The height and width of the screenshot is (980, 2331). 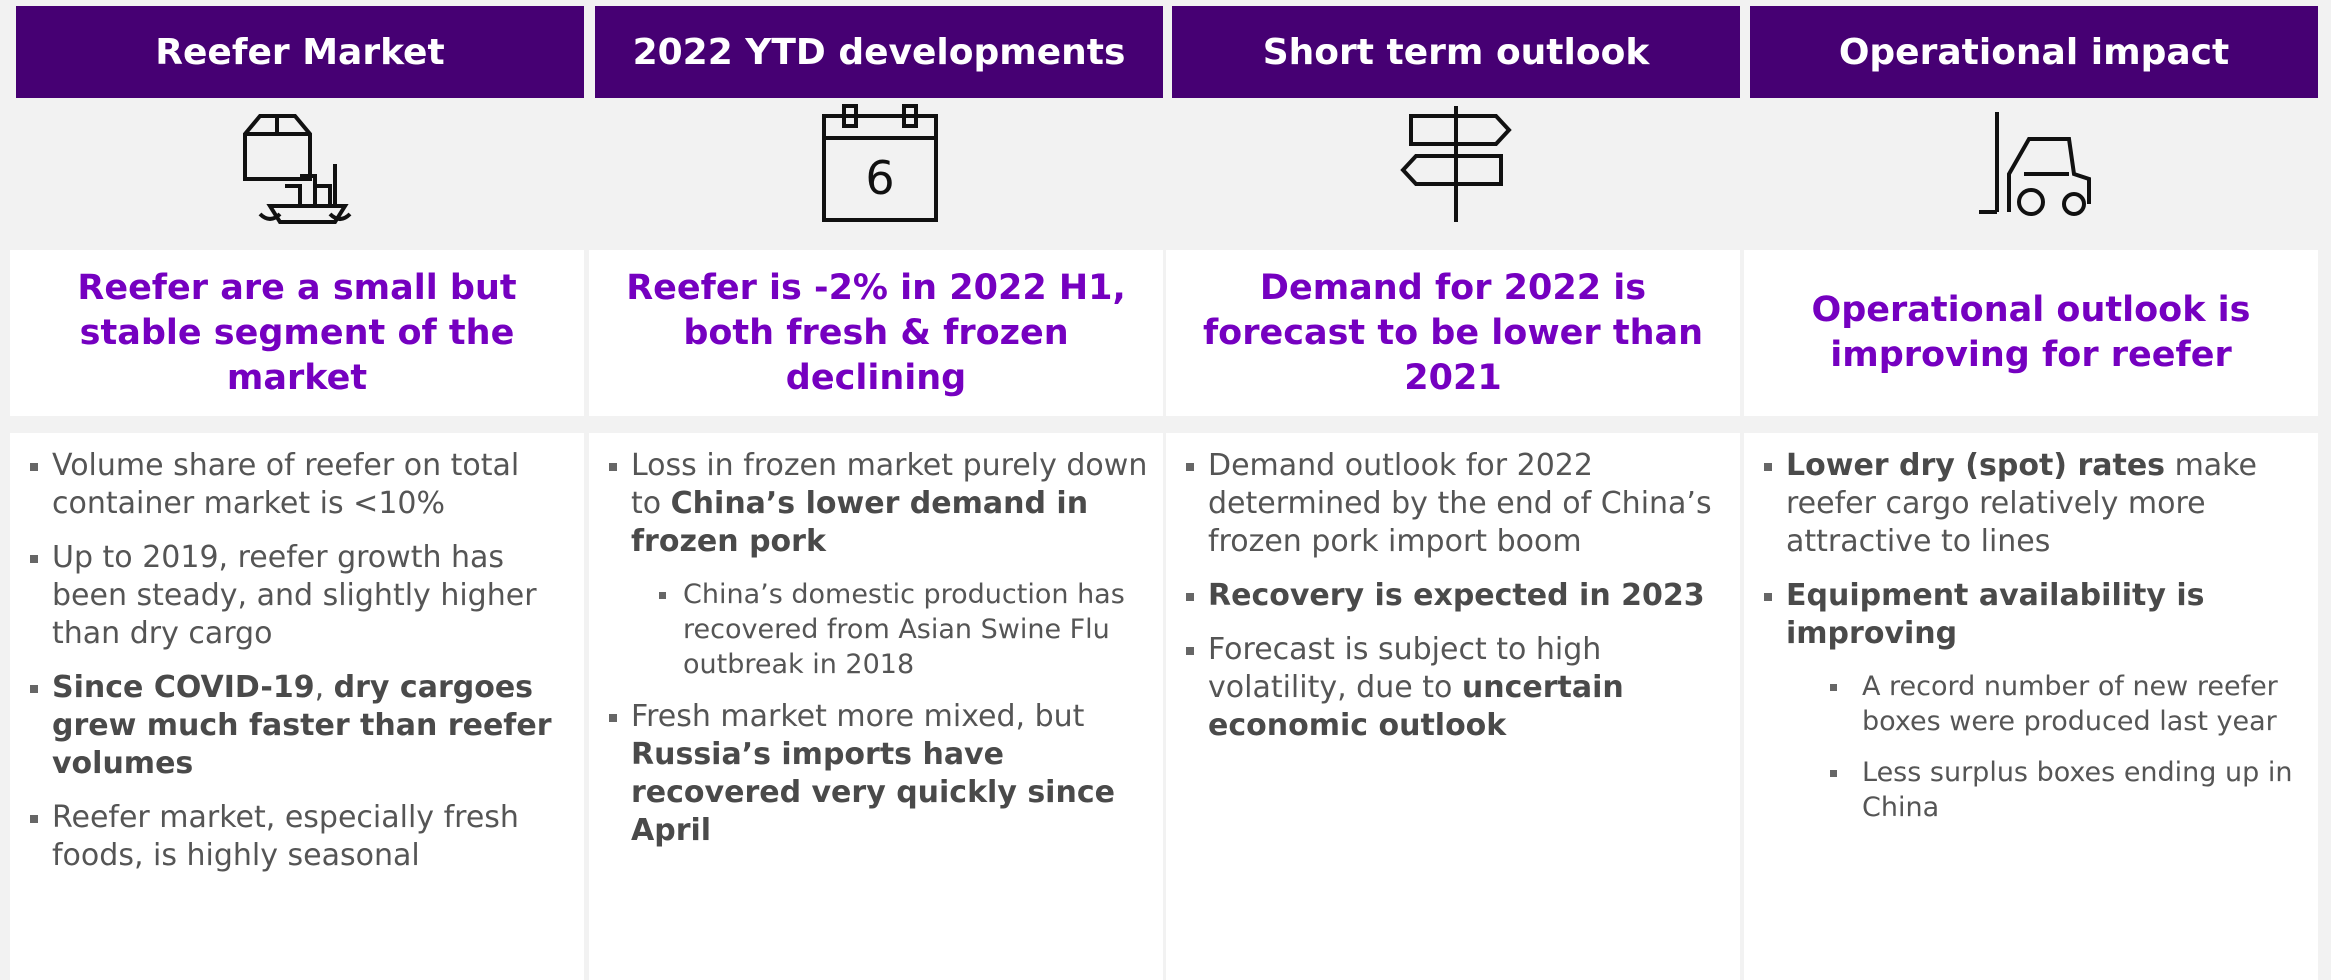 I want to click on column-header: 2022 YTD developments, so click(x=879, y=52).